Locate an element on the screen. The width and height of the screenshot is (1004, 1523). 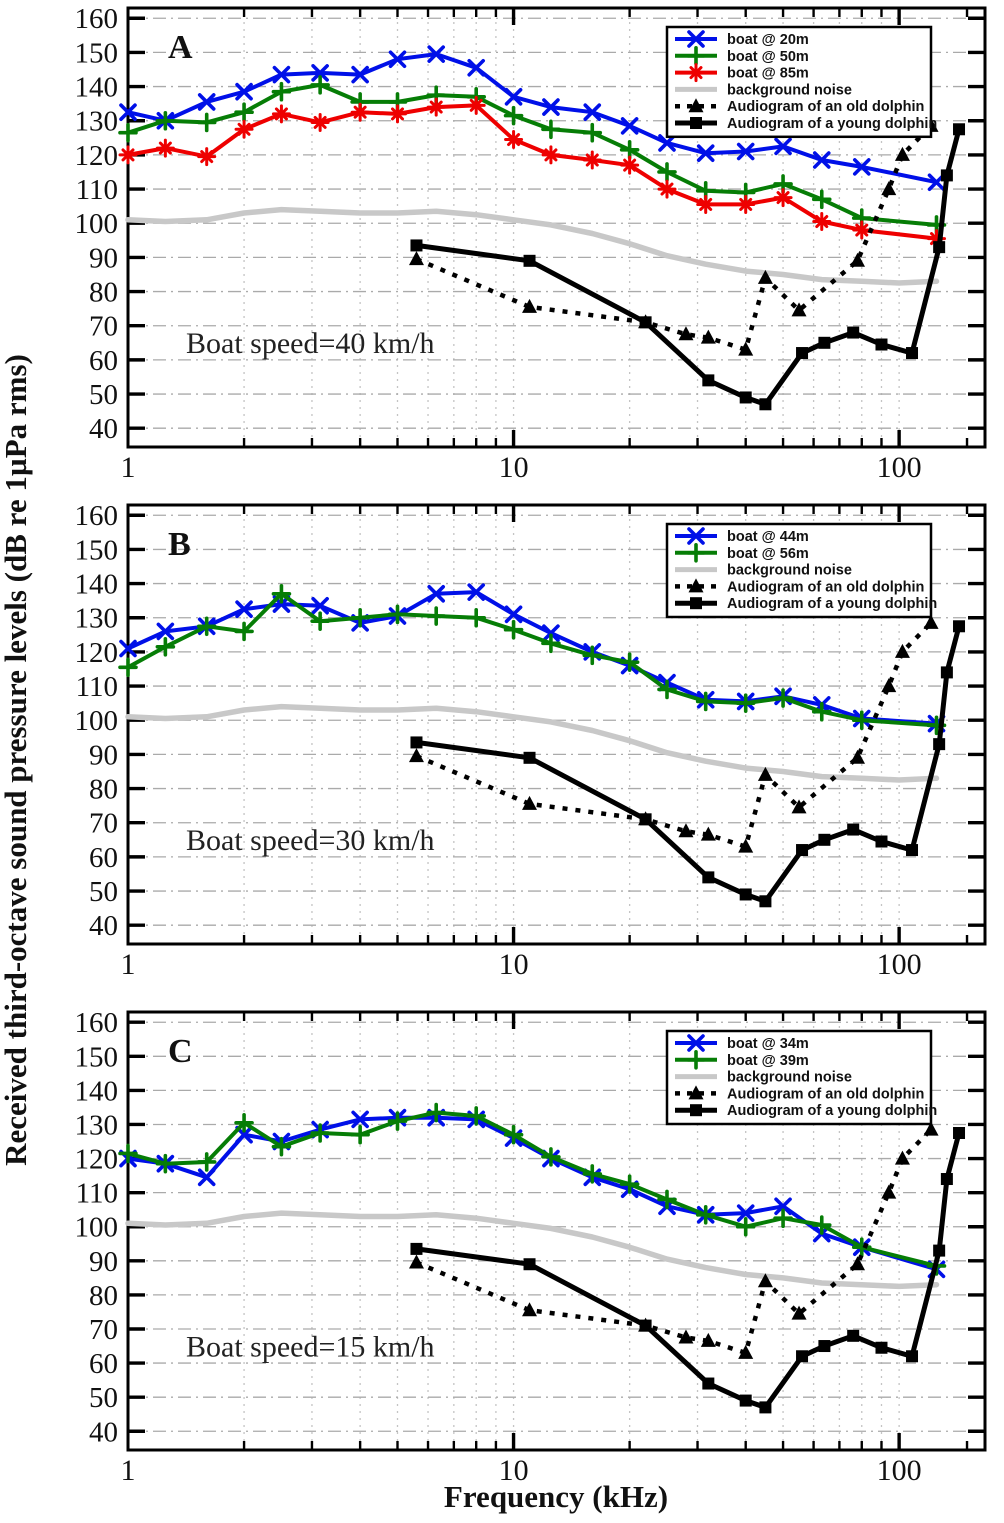
series-audiogram-of-an-old-dolphin is located at coordinates (673, 733).